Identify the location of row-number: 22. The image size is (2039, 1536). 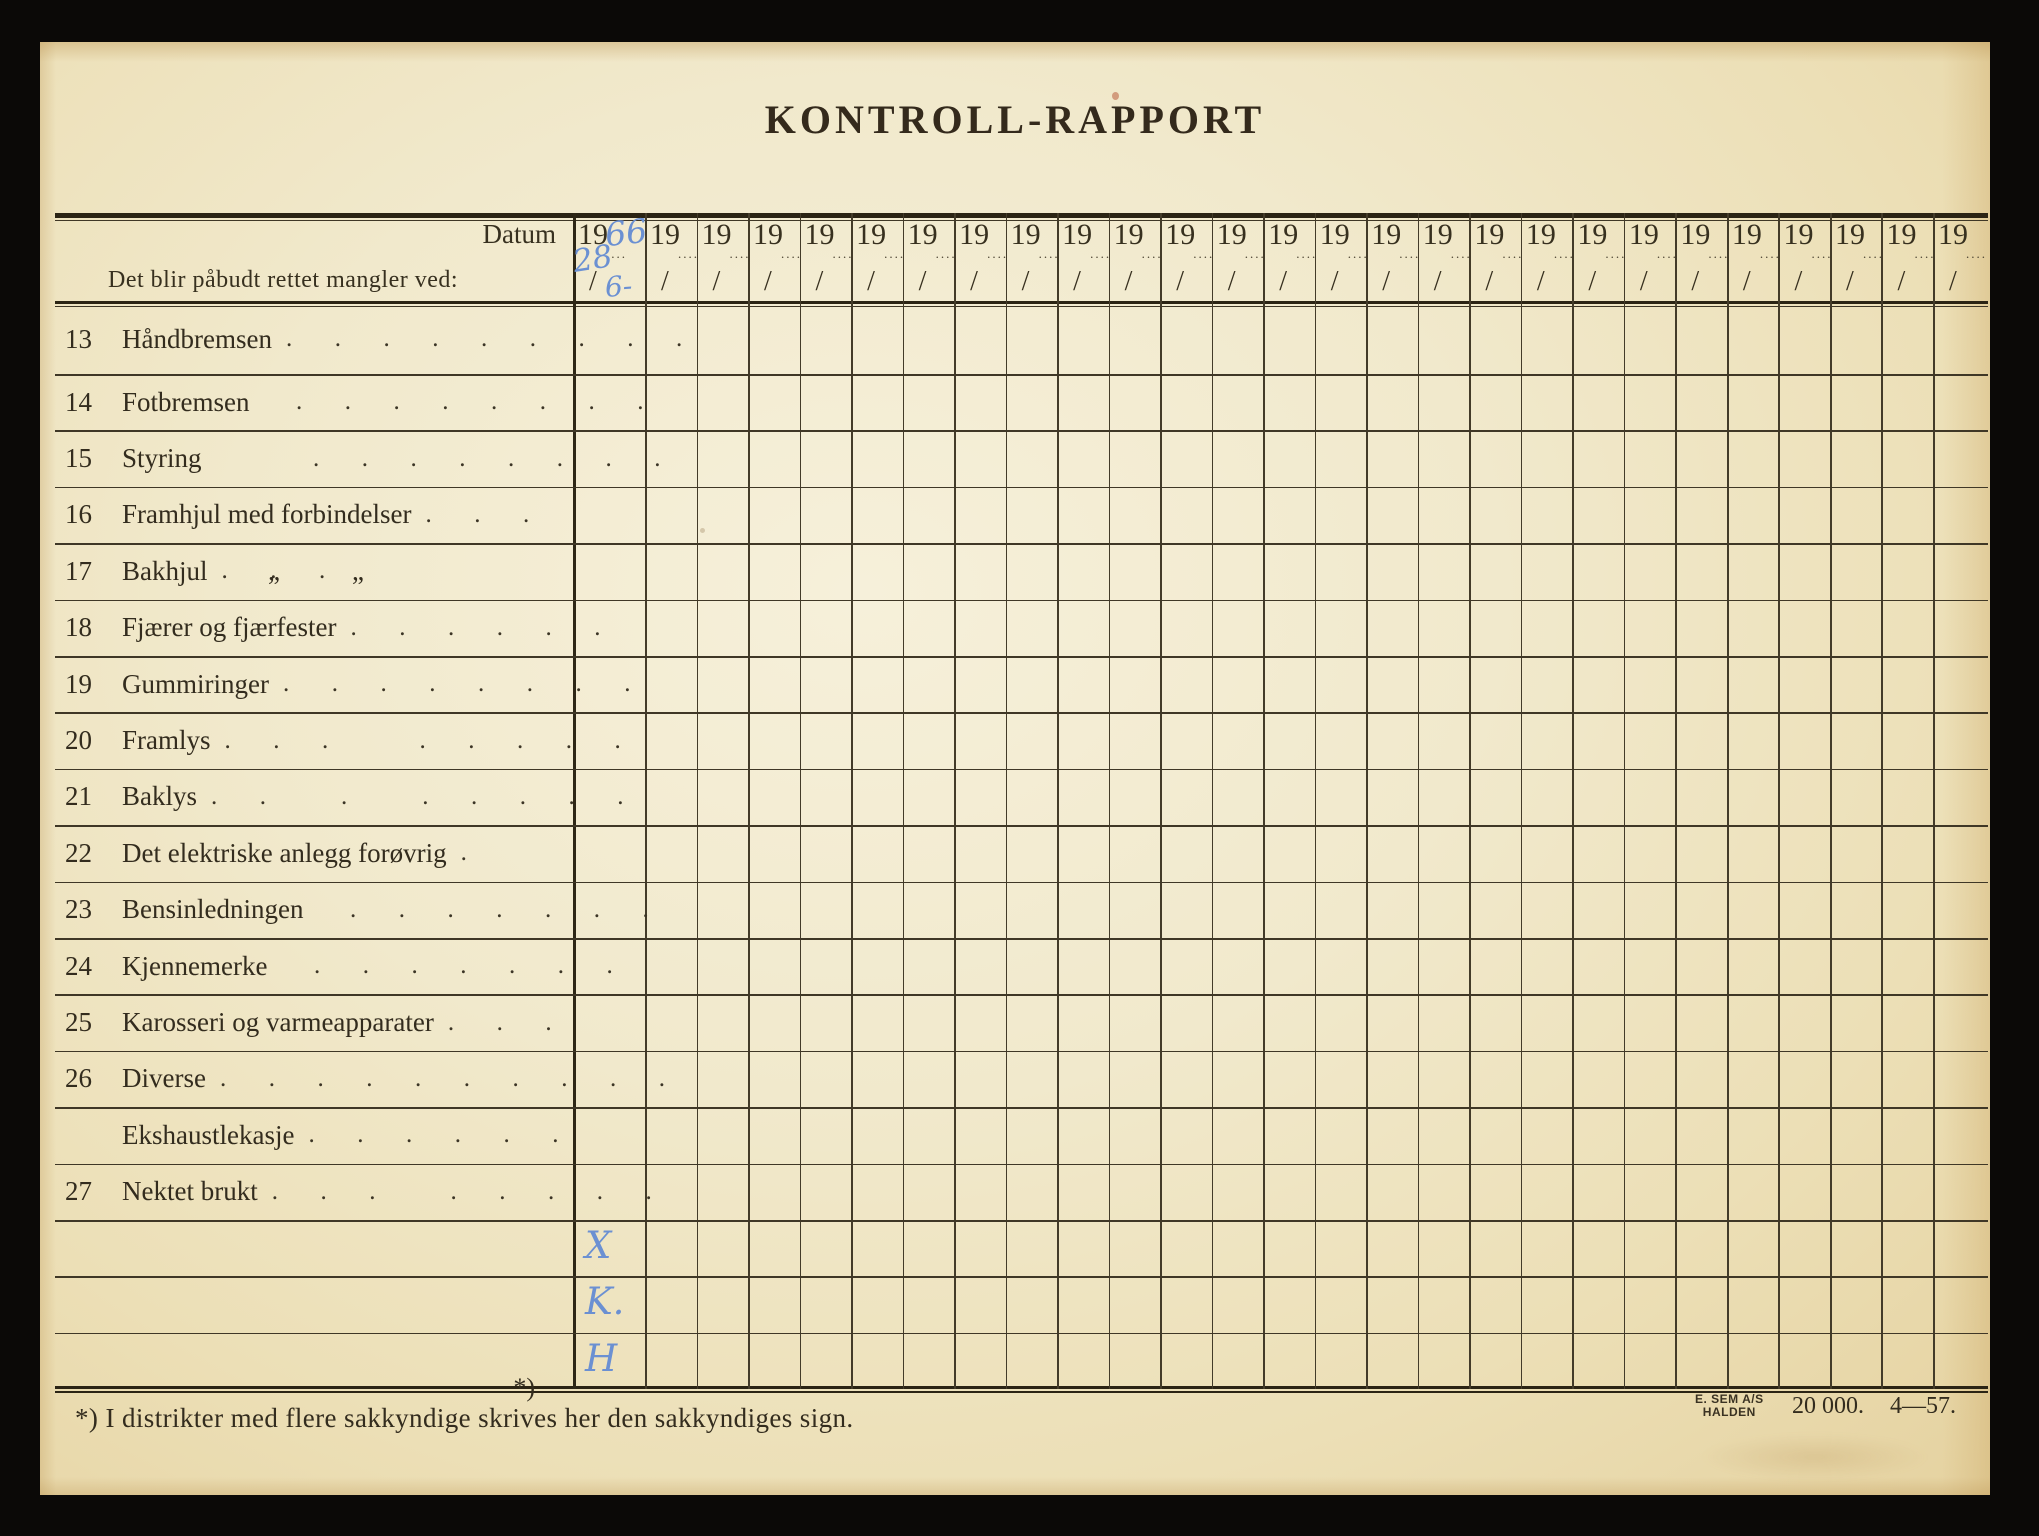
(78, 852).